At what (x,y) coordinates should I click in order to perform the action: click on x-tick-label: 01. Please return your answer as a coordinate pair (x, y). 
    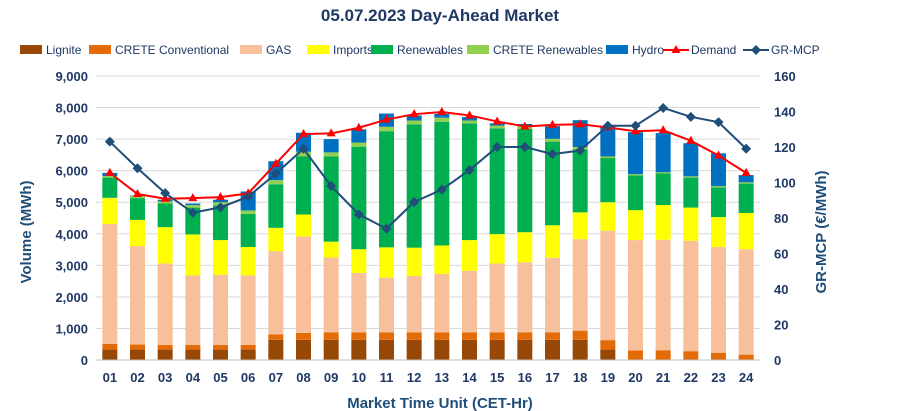
    Looking at the image, I should click on (110, 377).